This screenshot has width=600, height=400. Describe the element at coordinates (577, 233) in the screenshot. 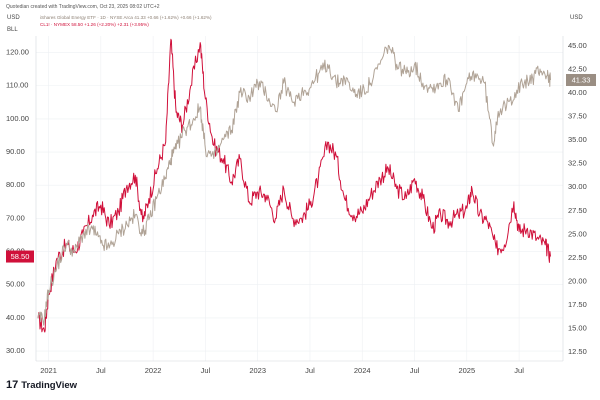

I see `right-tick-label: 25.00` at that location.